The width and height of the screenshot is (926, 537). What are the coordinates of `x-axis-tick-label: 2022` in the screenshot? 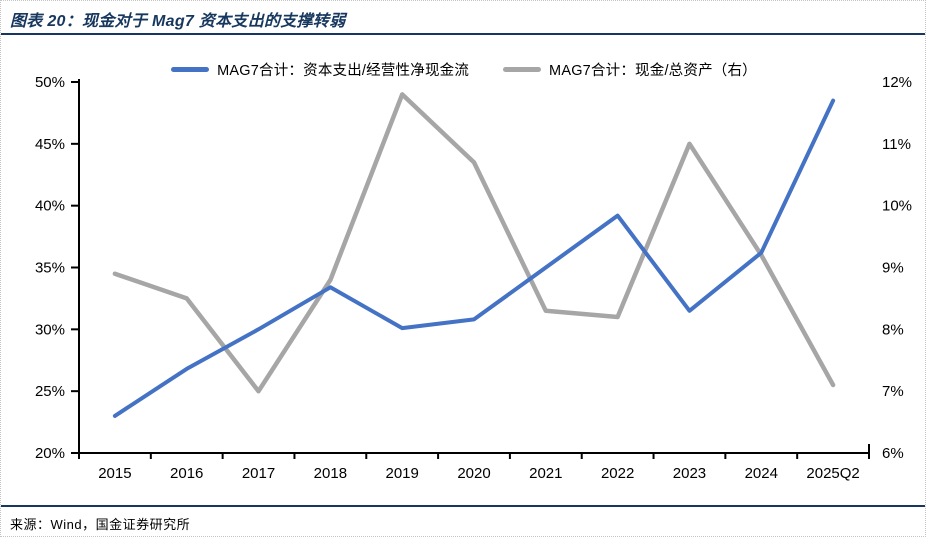 It's located at (617, 473).